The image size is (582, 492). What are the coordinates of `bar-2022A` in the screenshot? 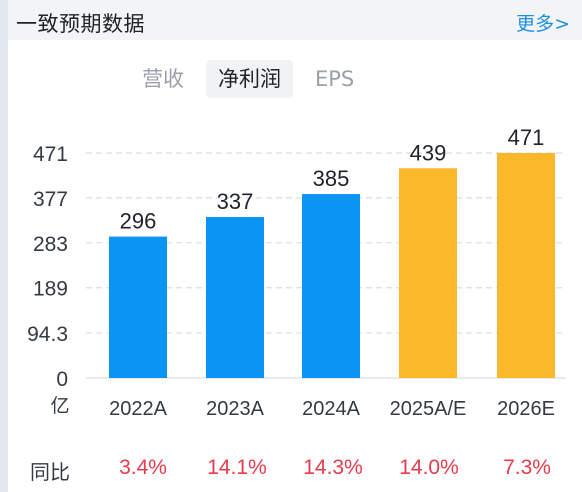 It's located at (138, 307).